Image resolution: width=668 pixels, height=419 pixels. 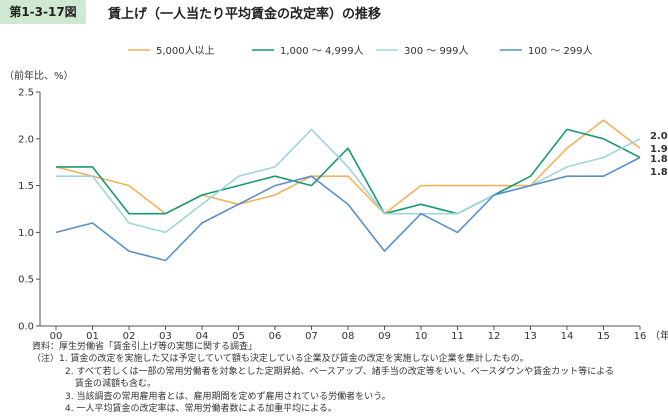 I want to click on note-2b: 賃金の減額も含む。, so click(x=116, y=384).